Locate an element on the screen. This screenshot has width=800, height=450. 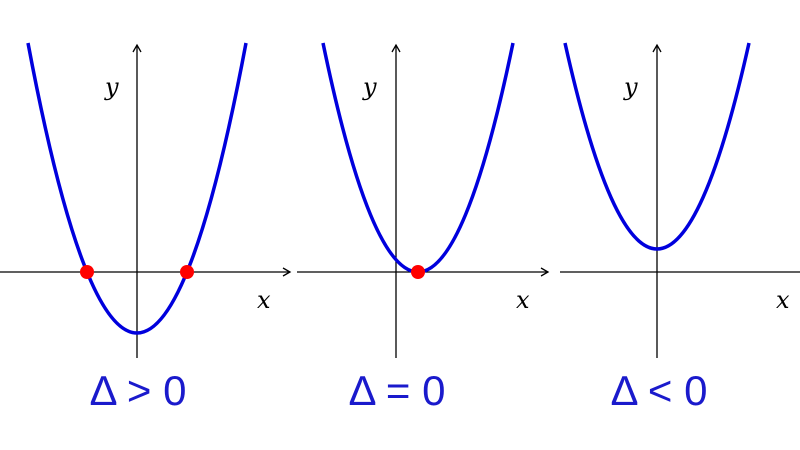
caption: Δ > 0 is located at coordinates (138, 390).